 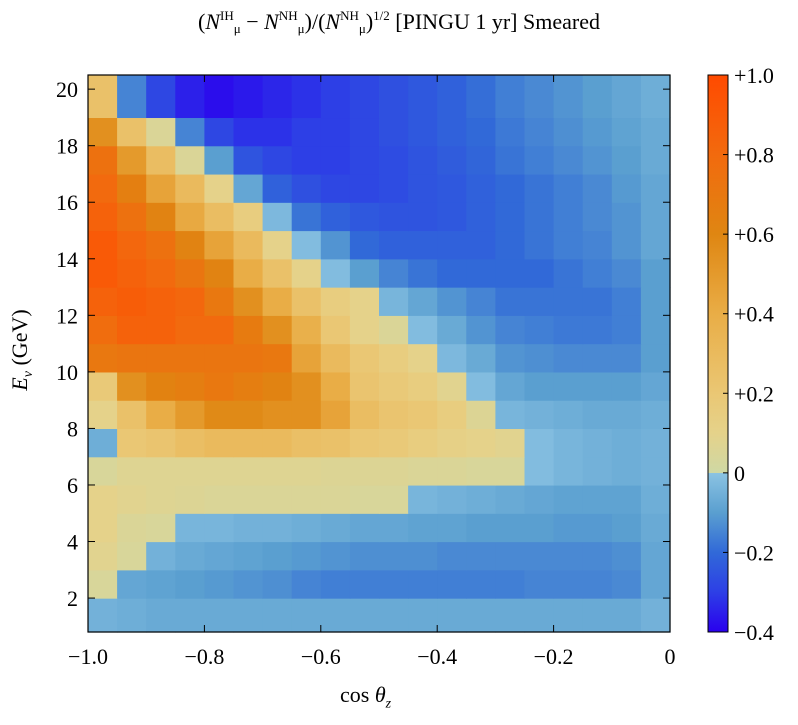 I want to click on y-tick-label: 4, so click(x=72, y=542).